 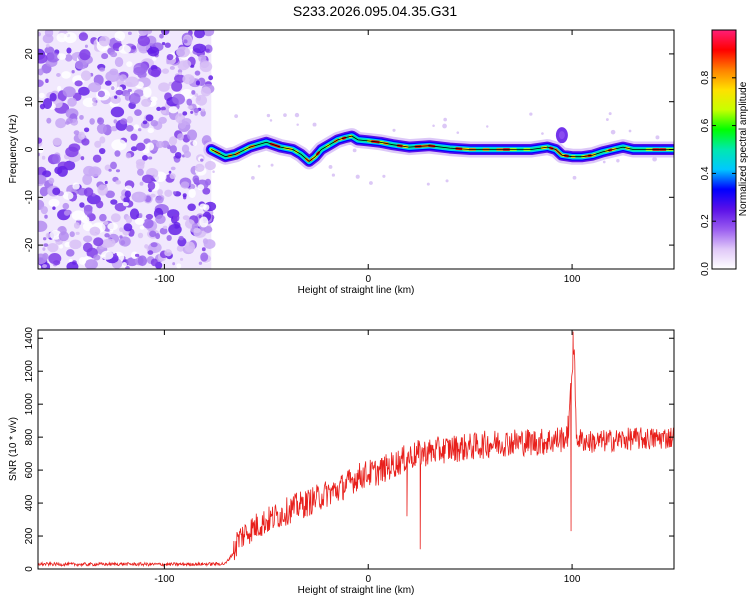 I want to click on snr-y-axis-label: SNR (10 * v/v), so click(x=13, y=449).